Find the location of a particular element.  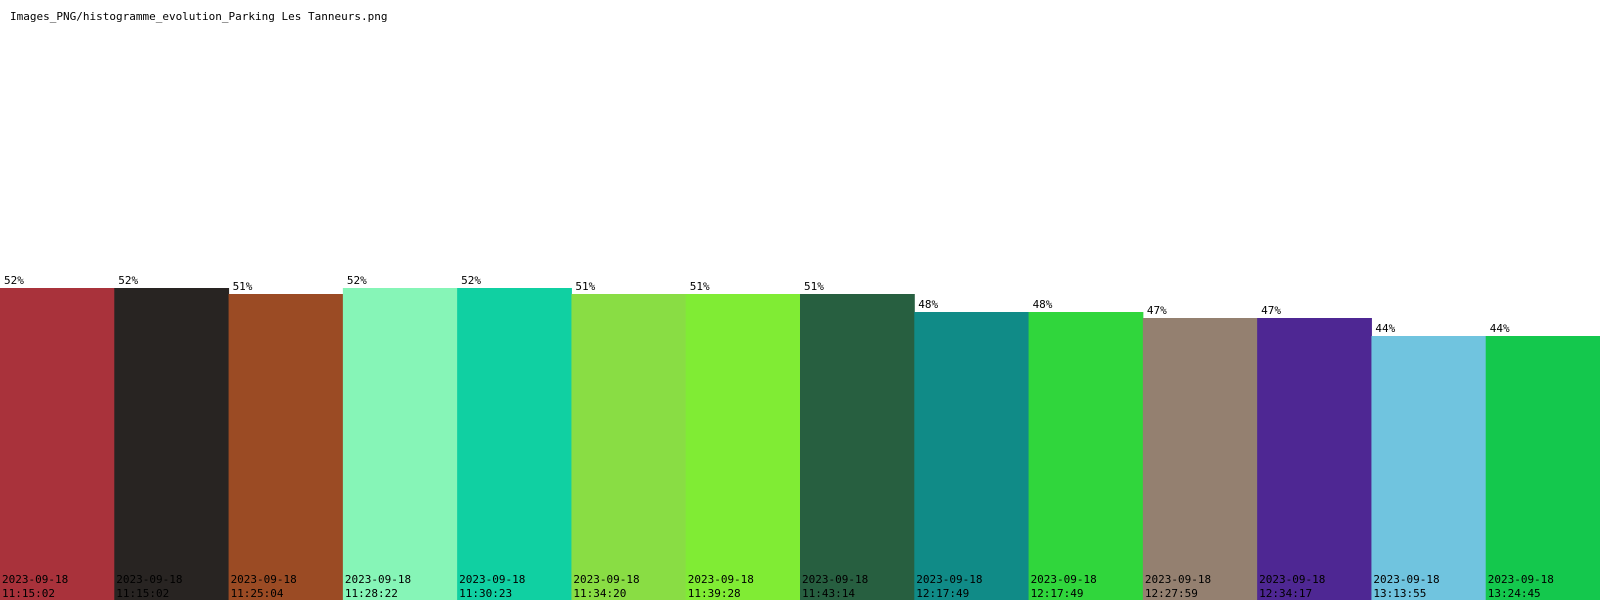

bar-time-label: 13:13:55 is located at coordinates (1399, 593).